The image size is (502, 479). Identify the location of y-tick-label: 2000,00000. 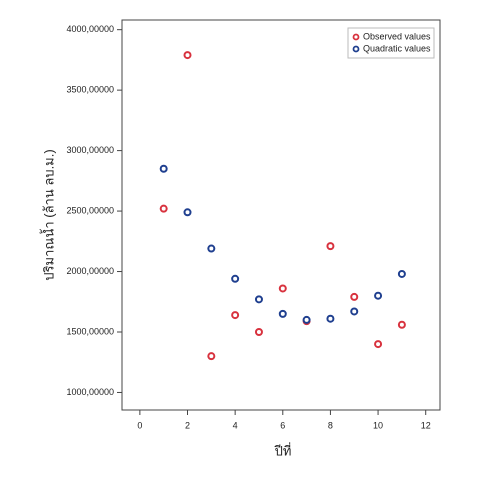
(90, 271).